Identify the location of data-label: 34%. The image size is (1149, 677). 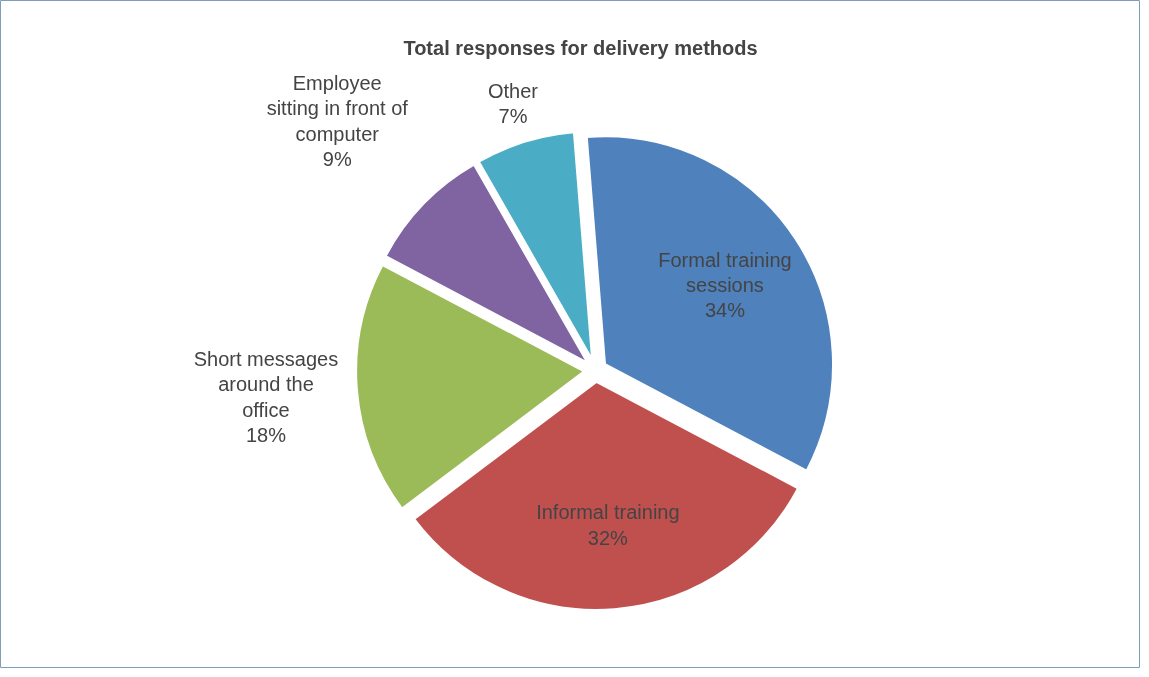
(725, 310).